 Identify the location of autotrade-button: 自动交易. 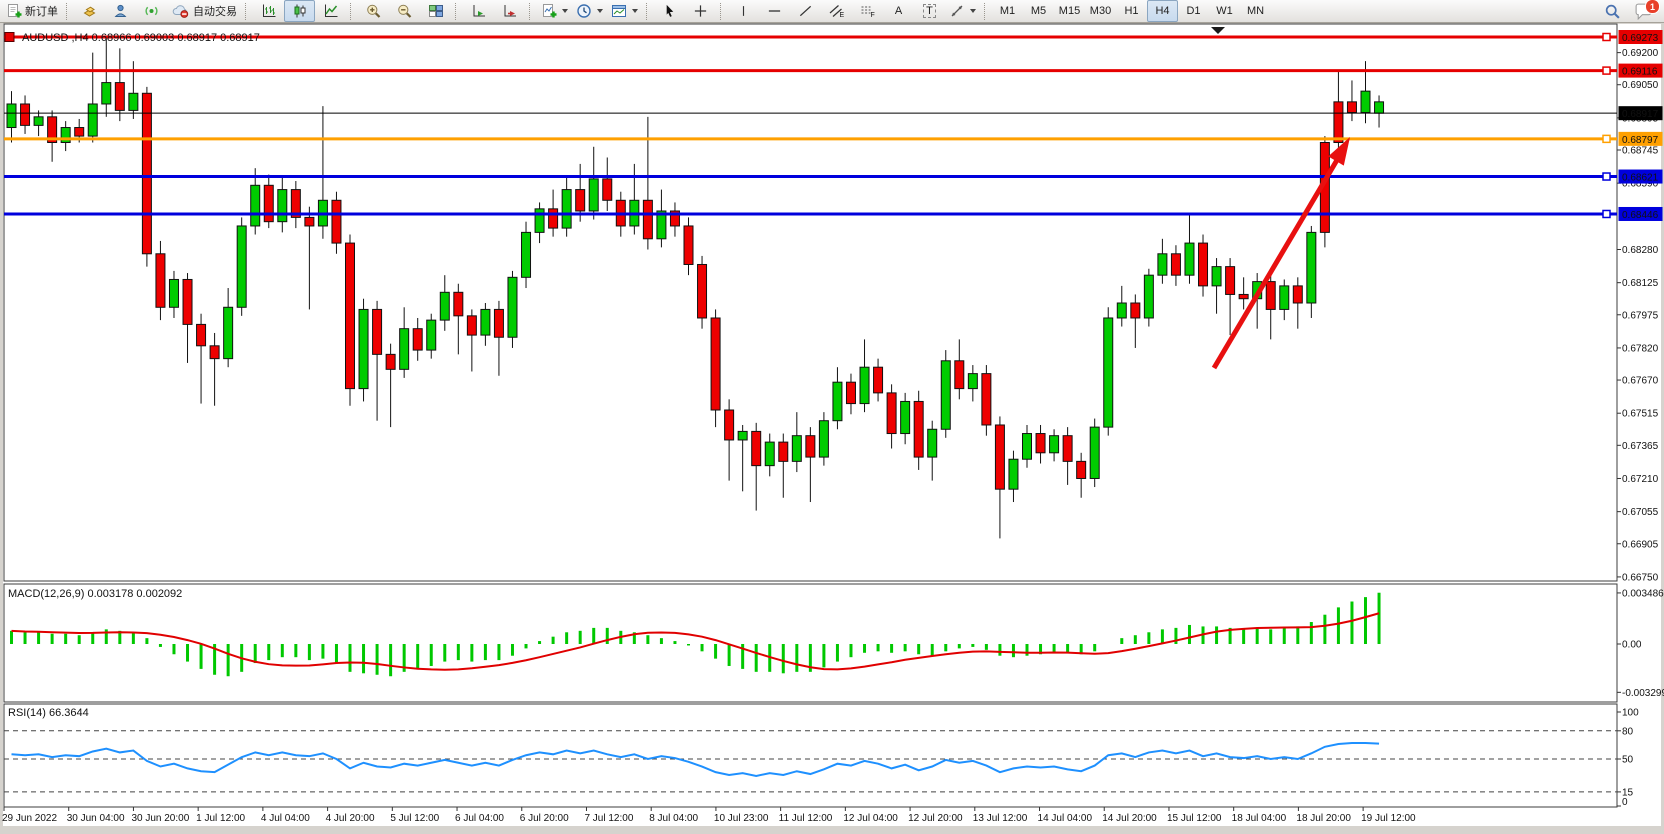
(204, 11).